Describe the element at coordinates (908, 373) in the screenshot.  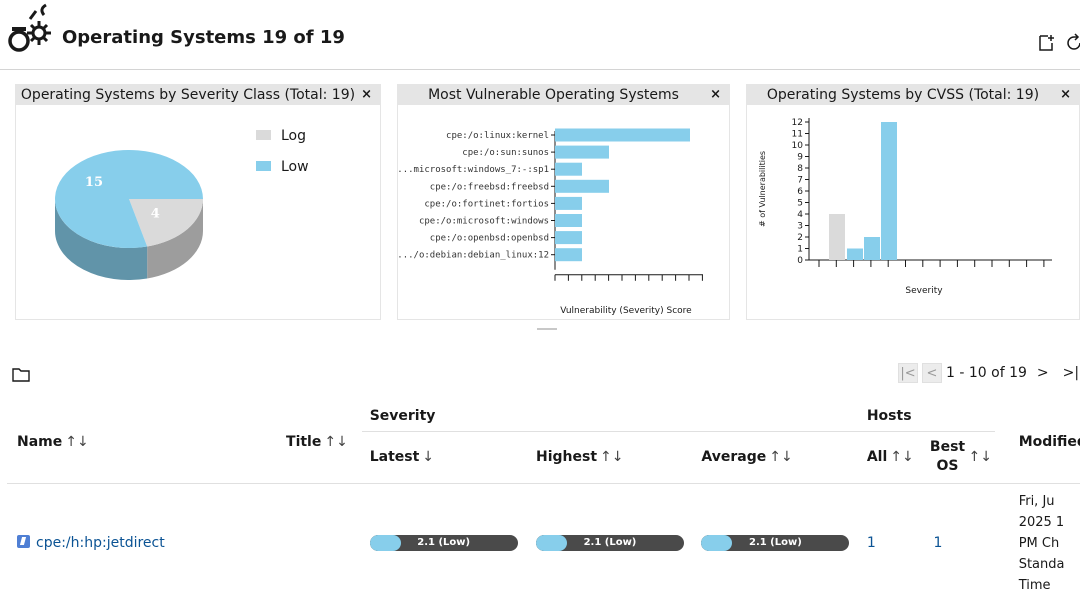
I see `first-page-button: |<` at that location.